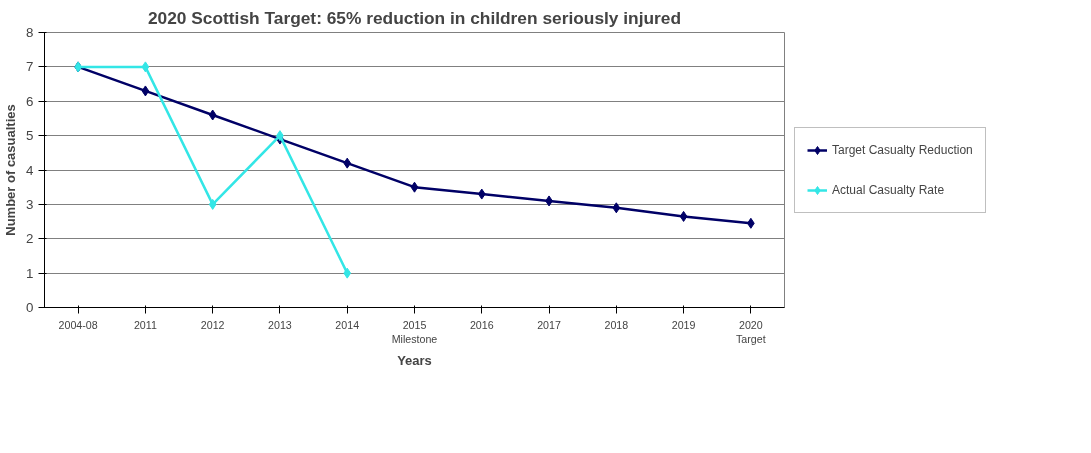 Image resolution: width=1091 pixels, height=453 pixels. I want to click on x-tick-label: 2020 Target, so click(751, 331).